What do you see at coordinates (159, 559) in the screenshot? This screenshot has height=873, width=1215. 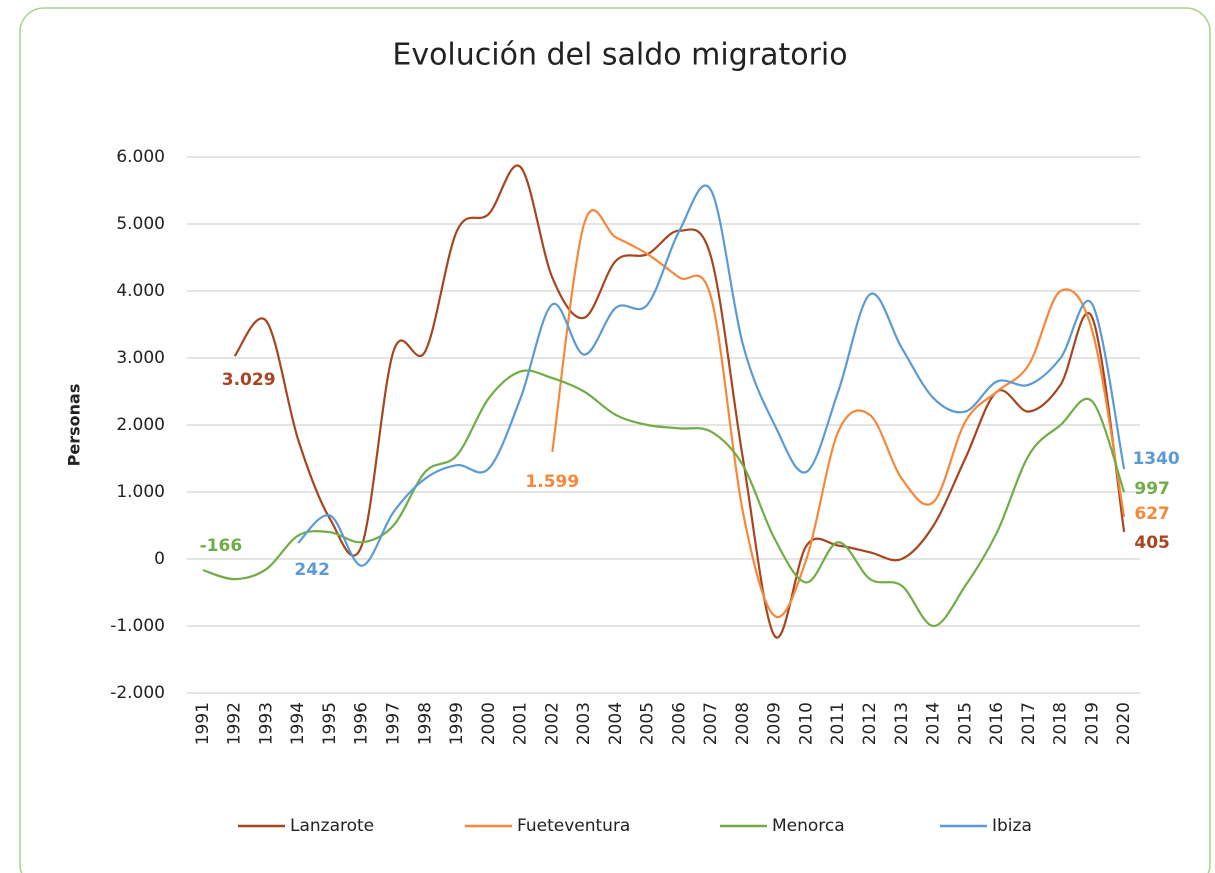 I see `y-tick-label: 0` at bounding box center [159, 559].